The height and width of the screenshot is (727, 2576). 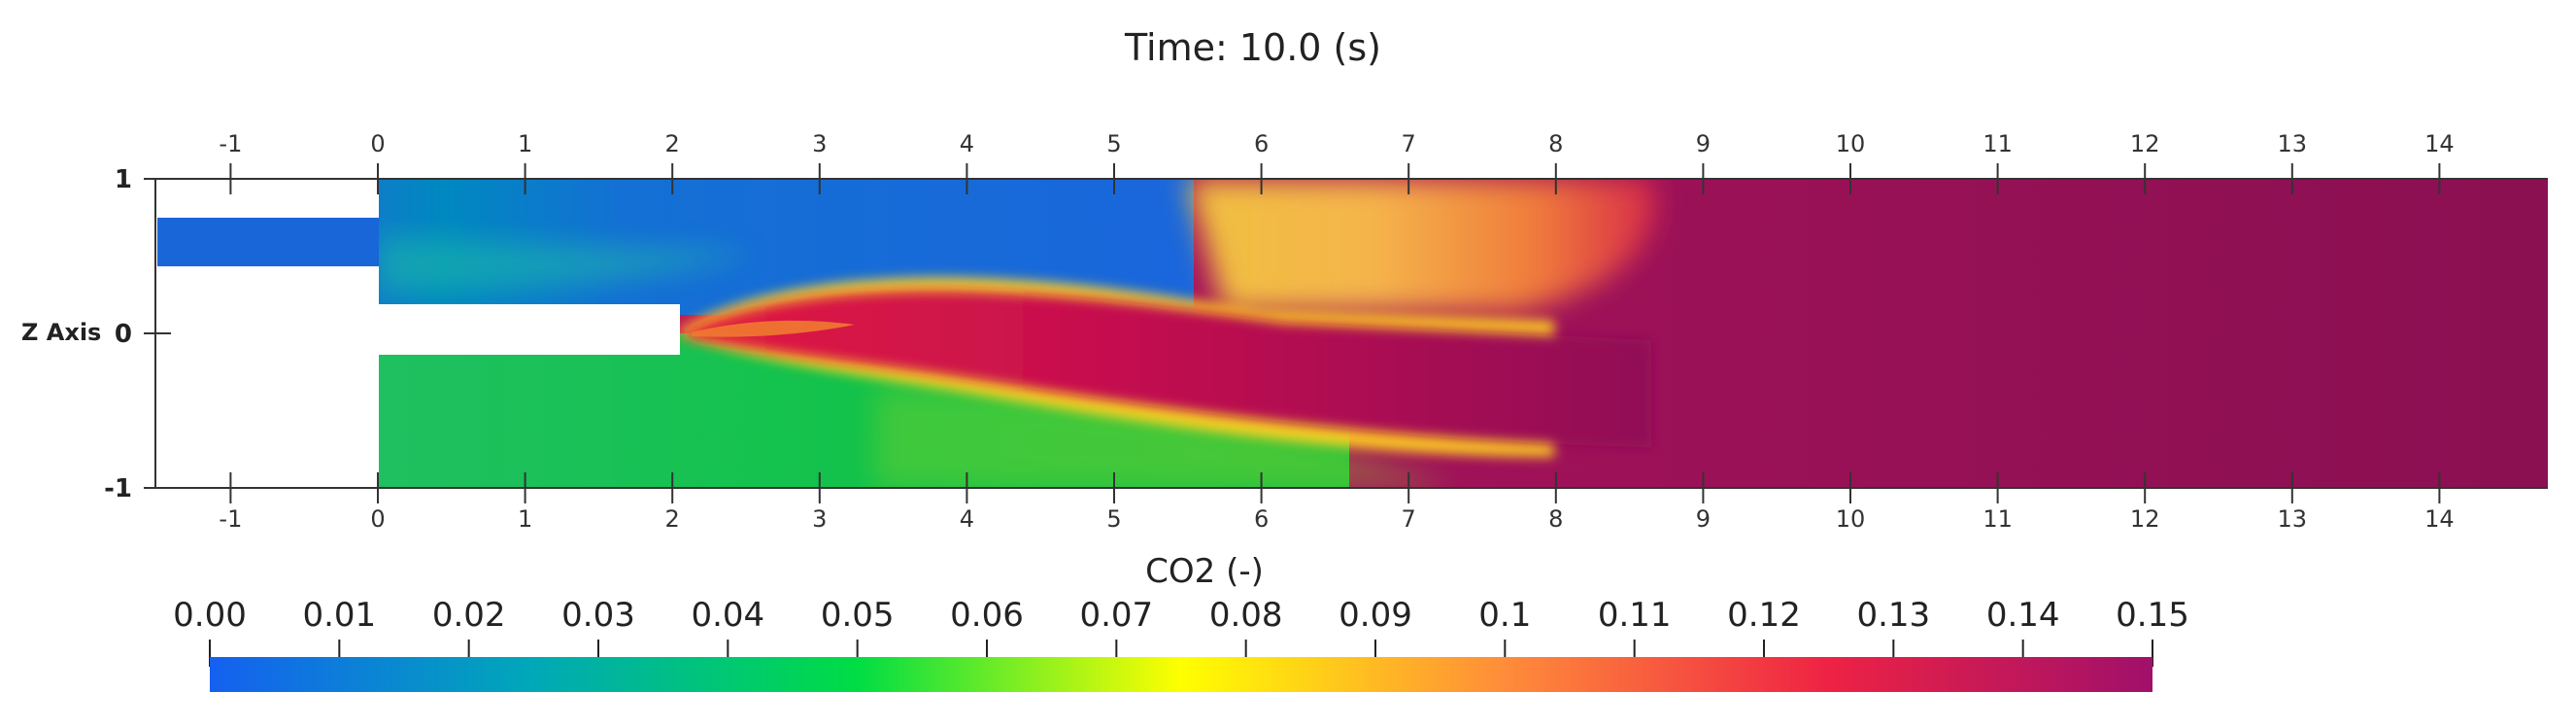 What do you see at coordinates (123, 334) in the screenshot?
I see `z-tick-label: 0` at bounding box center [123, 334].